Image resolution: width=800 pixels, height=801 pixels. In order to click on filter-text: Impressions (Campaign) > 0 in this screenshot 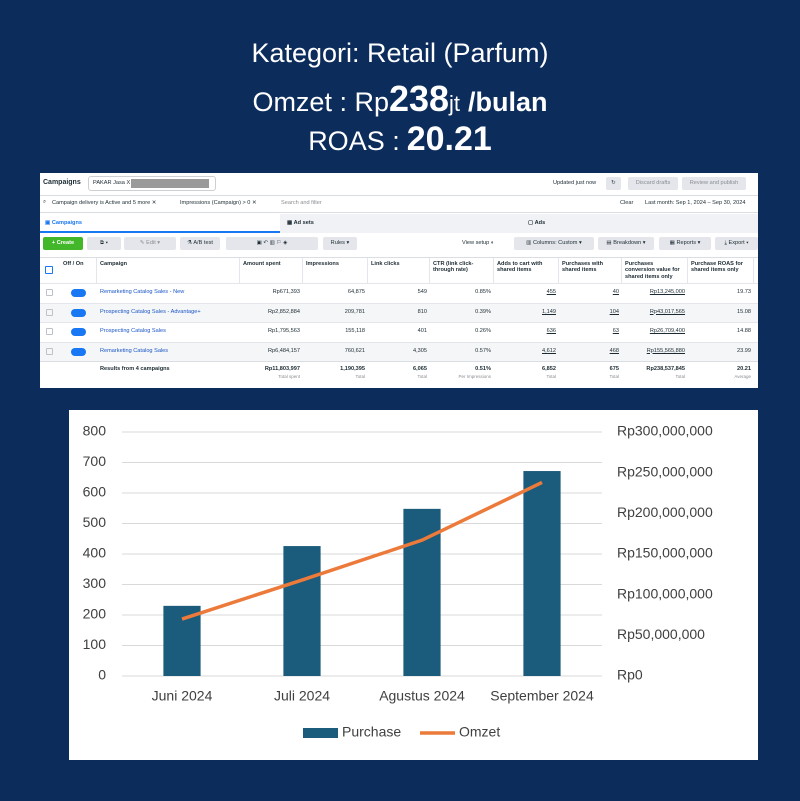, I will do `click(215, 203)`.